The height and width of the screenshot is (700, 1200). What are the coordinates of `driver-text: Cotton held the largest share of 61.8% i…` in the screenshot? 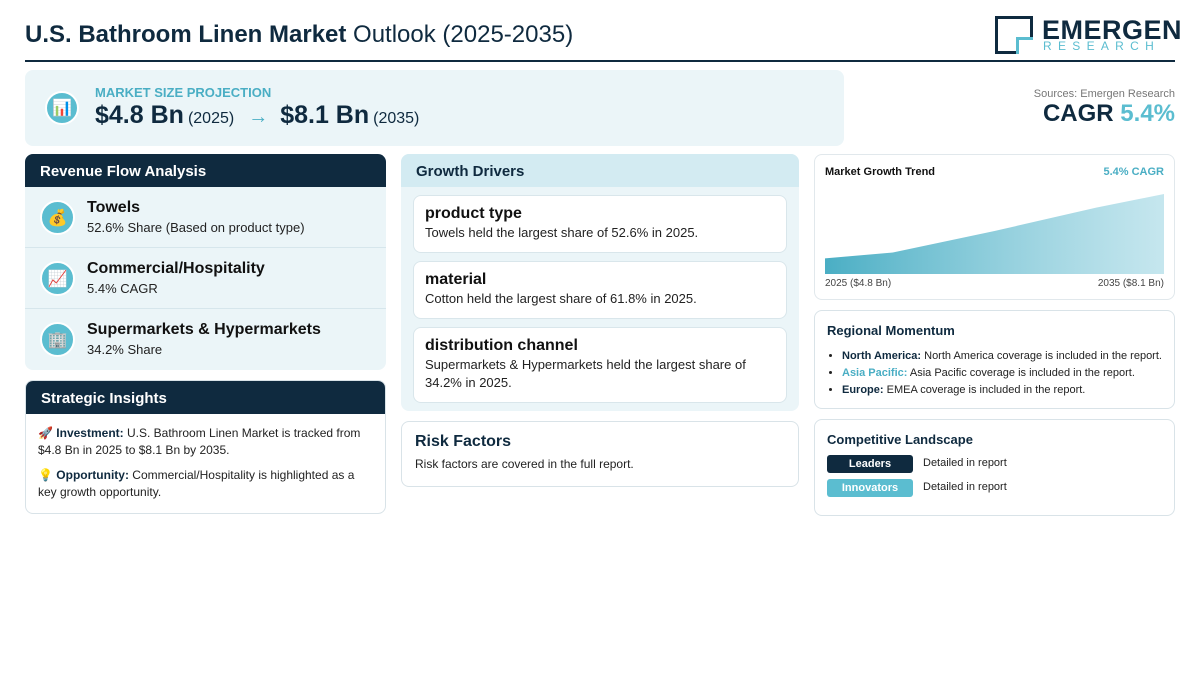 It's located at (561, 298).